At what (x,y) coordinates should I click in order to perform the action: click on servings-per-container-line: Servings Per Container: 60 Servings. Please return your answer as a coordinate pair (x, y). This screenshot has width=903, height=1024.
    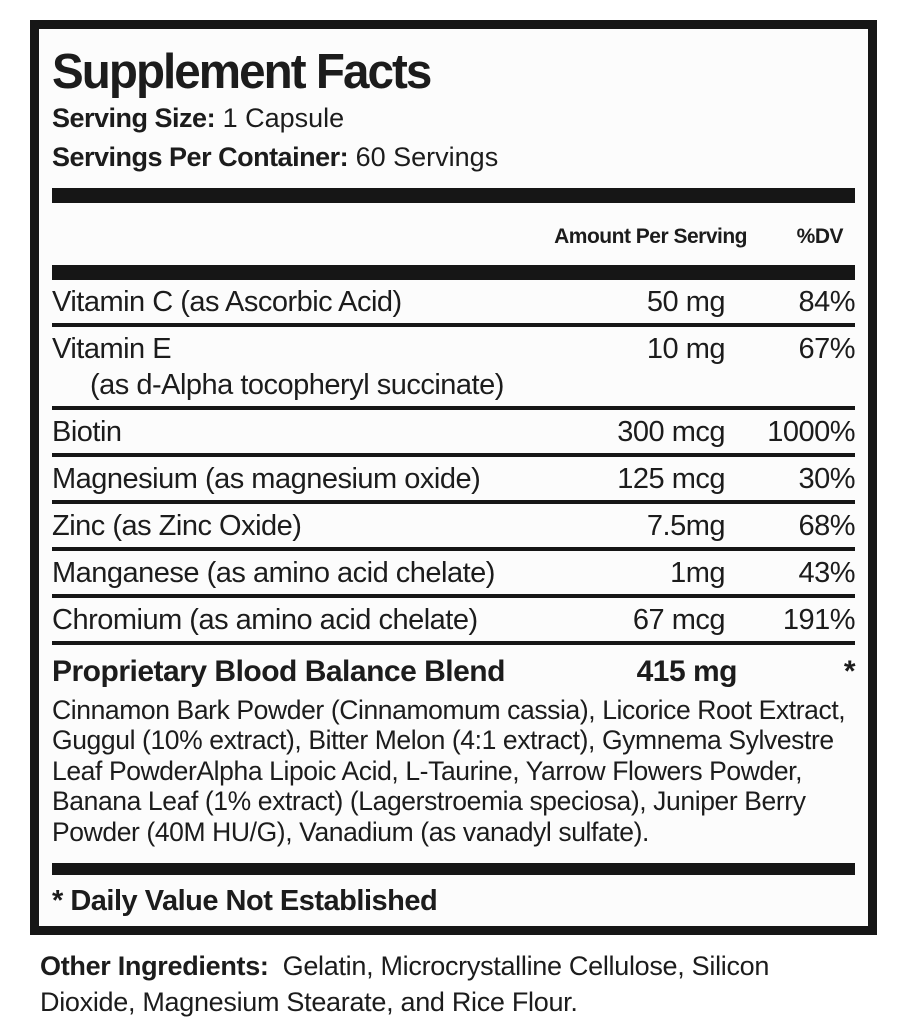
    Looking at the image, I should click on (453, 158).